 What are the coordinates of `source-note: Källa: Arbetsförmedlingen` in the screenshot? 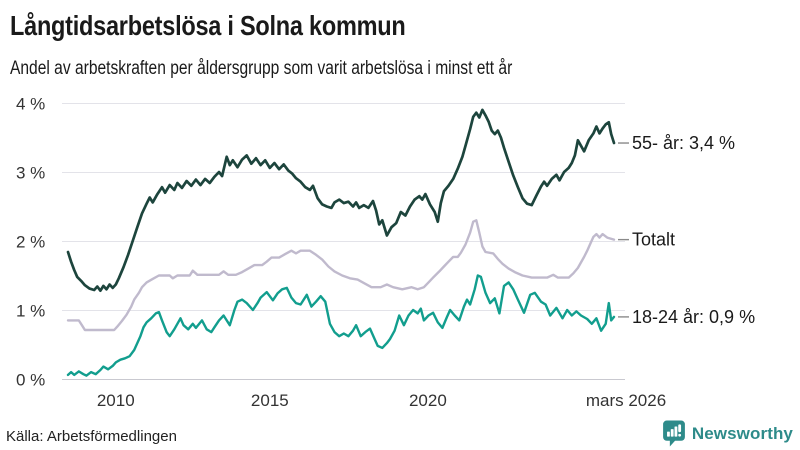 It's located at (91, 436).